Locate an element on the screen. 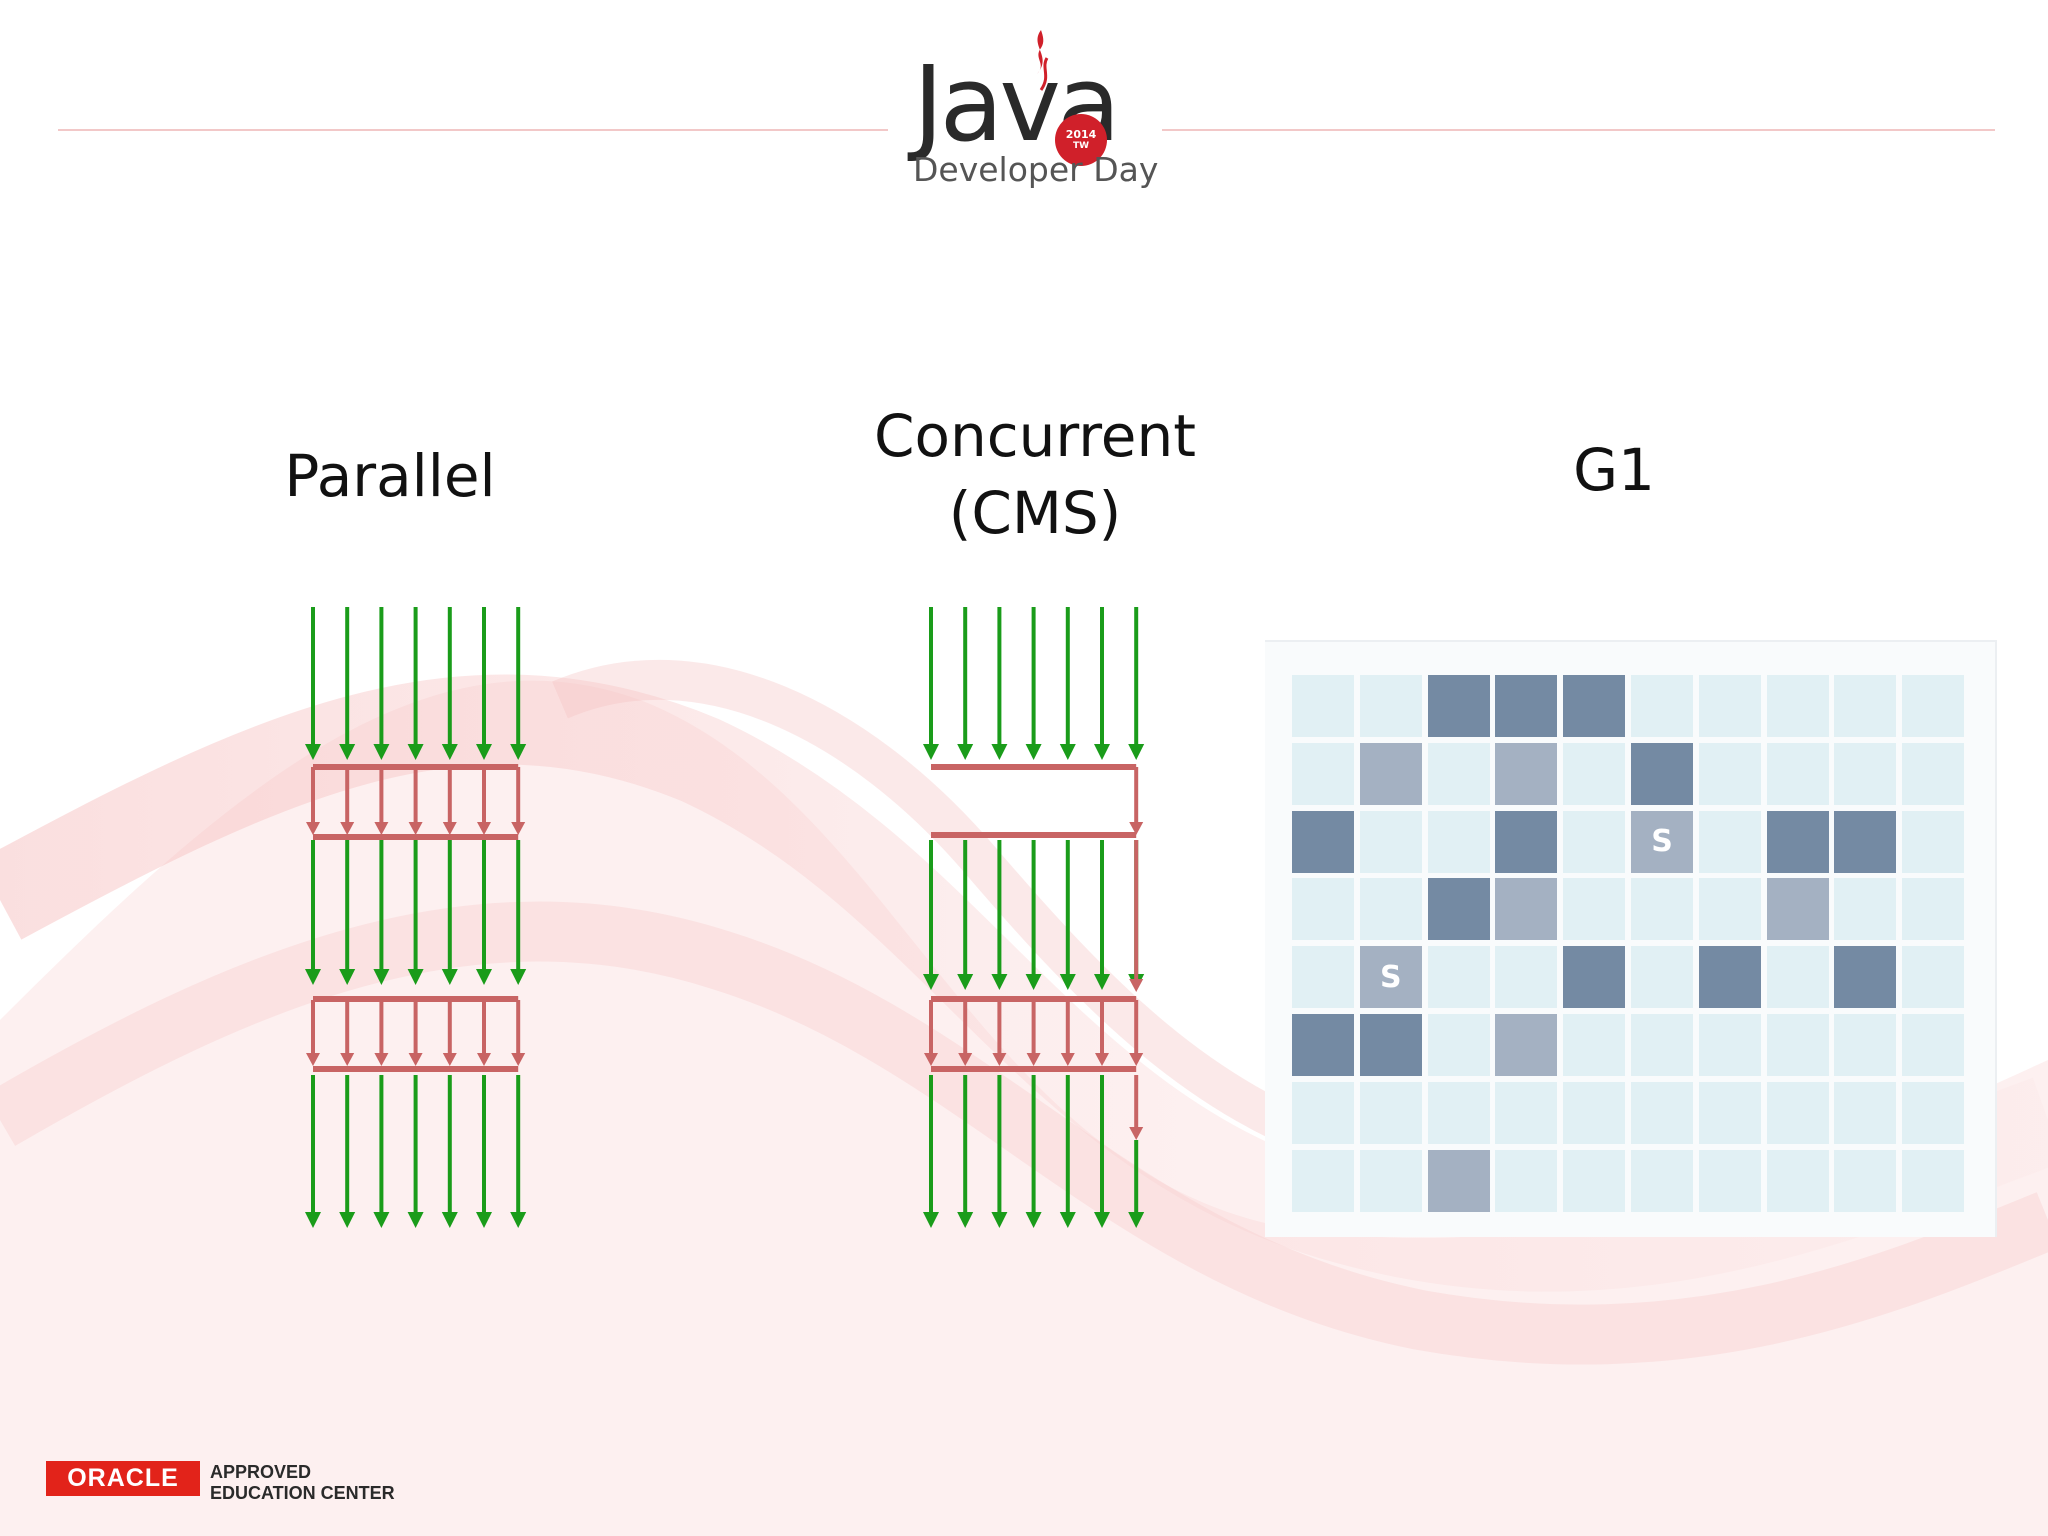 The width and height of the screenshot is (2048, 1536). badge-year: 2014 is located at coordinates (1081, 134).